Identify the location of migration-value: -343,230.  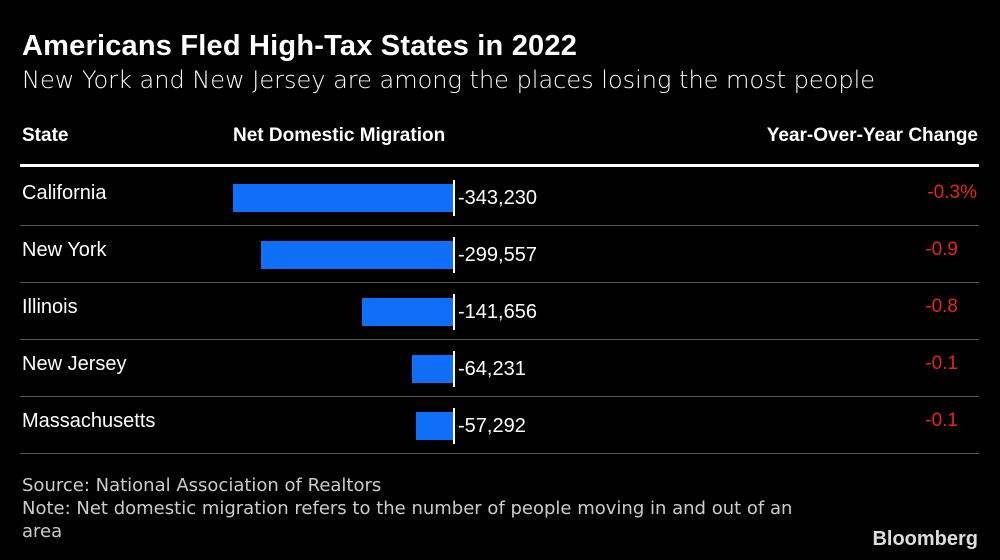
(497, 198).